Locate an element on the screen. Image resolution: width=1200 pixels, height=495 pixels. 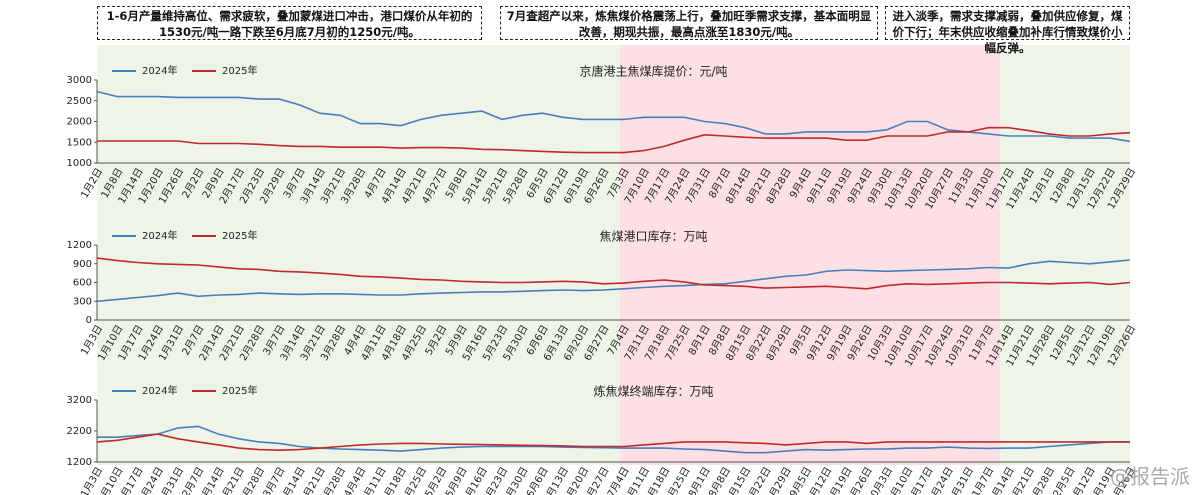
y-tick-label: 900 is located at coordinates (82, 264).